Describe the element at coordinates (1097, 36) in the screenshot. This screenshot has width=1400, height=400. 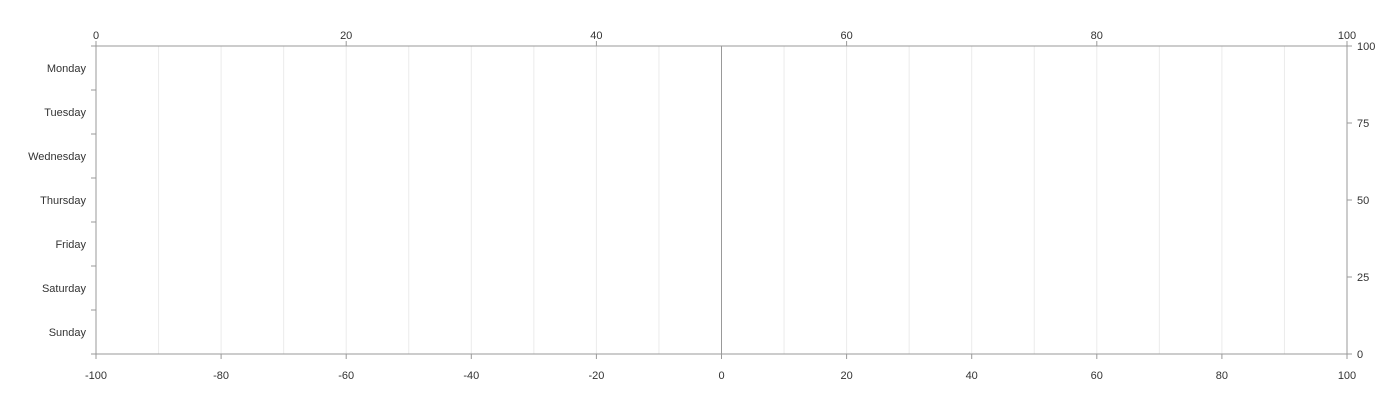
I see `top-tick-label: 80` at that location.